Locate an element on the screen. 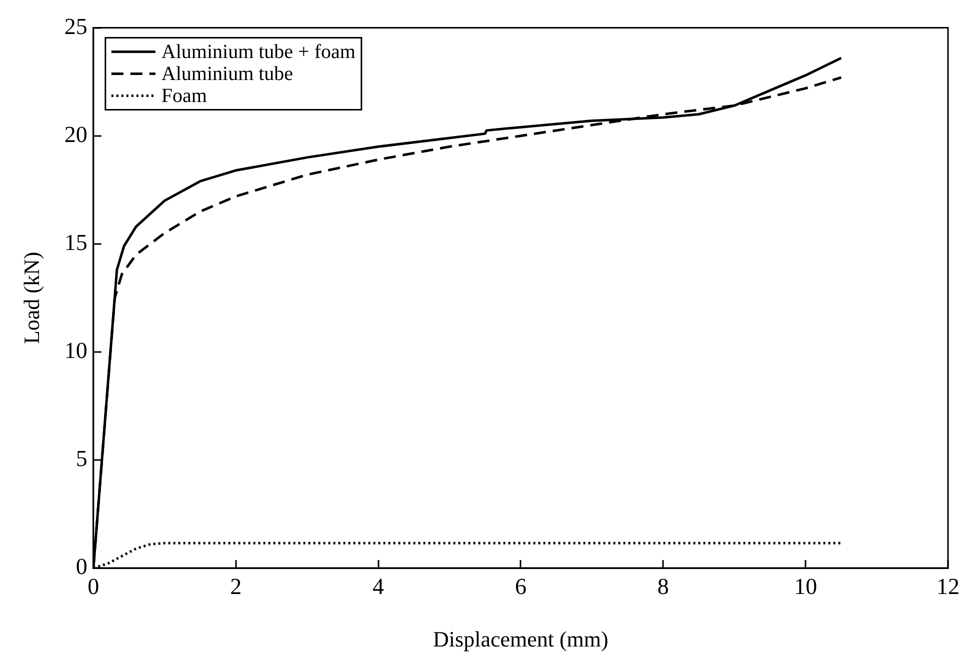  legend-label: Aluminium tube + foam is located at coordinates (258, 52).